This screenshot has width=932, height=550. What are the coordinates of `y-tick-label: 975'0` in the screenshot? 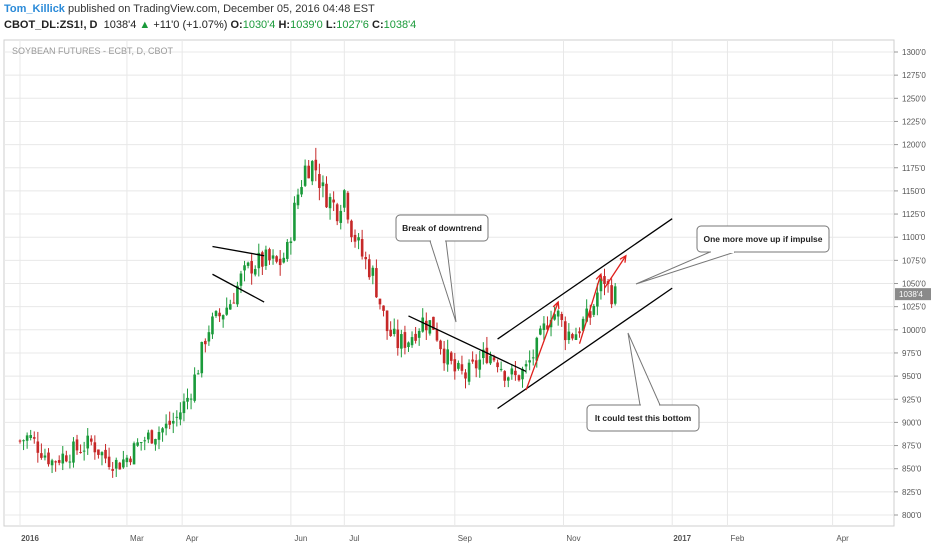 It's located at (912, 353).